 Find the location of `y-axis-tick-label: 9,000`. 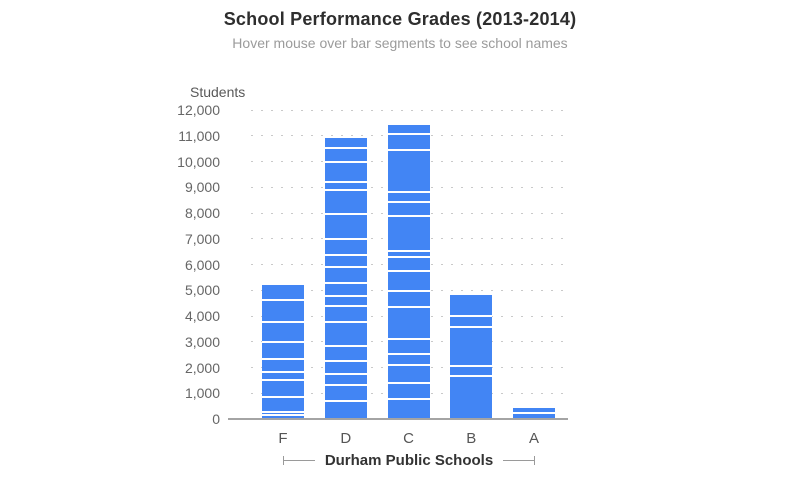

y-axis-tick-label: 9,000 is located at coordinates (202, 187).